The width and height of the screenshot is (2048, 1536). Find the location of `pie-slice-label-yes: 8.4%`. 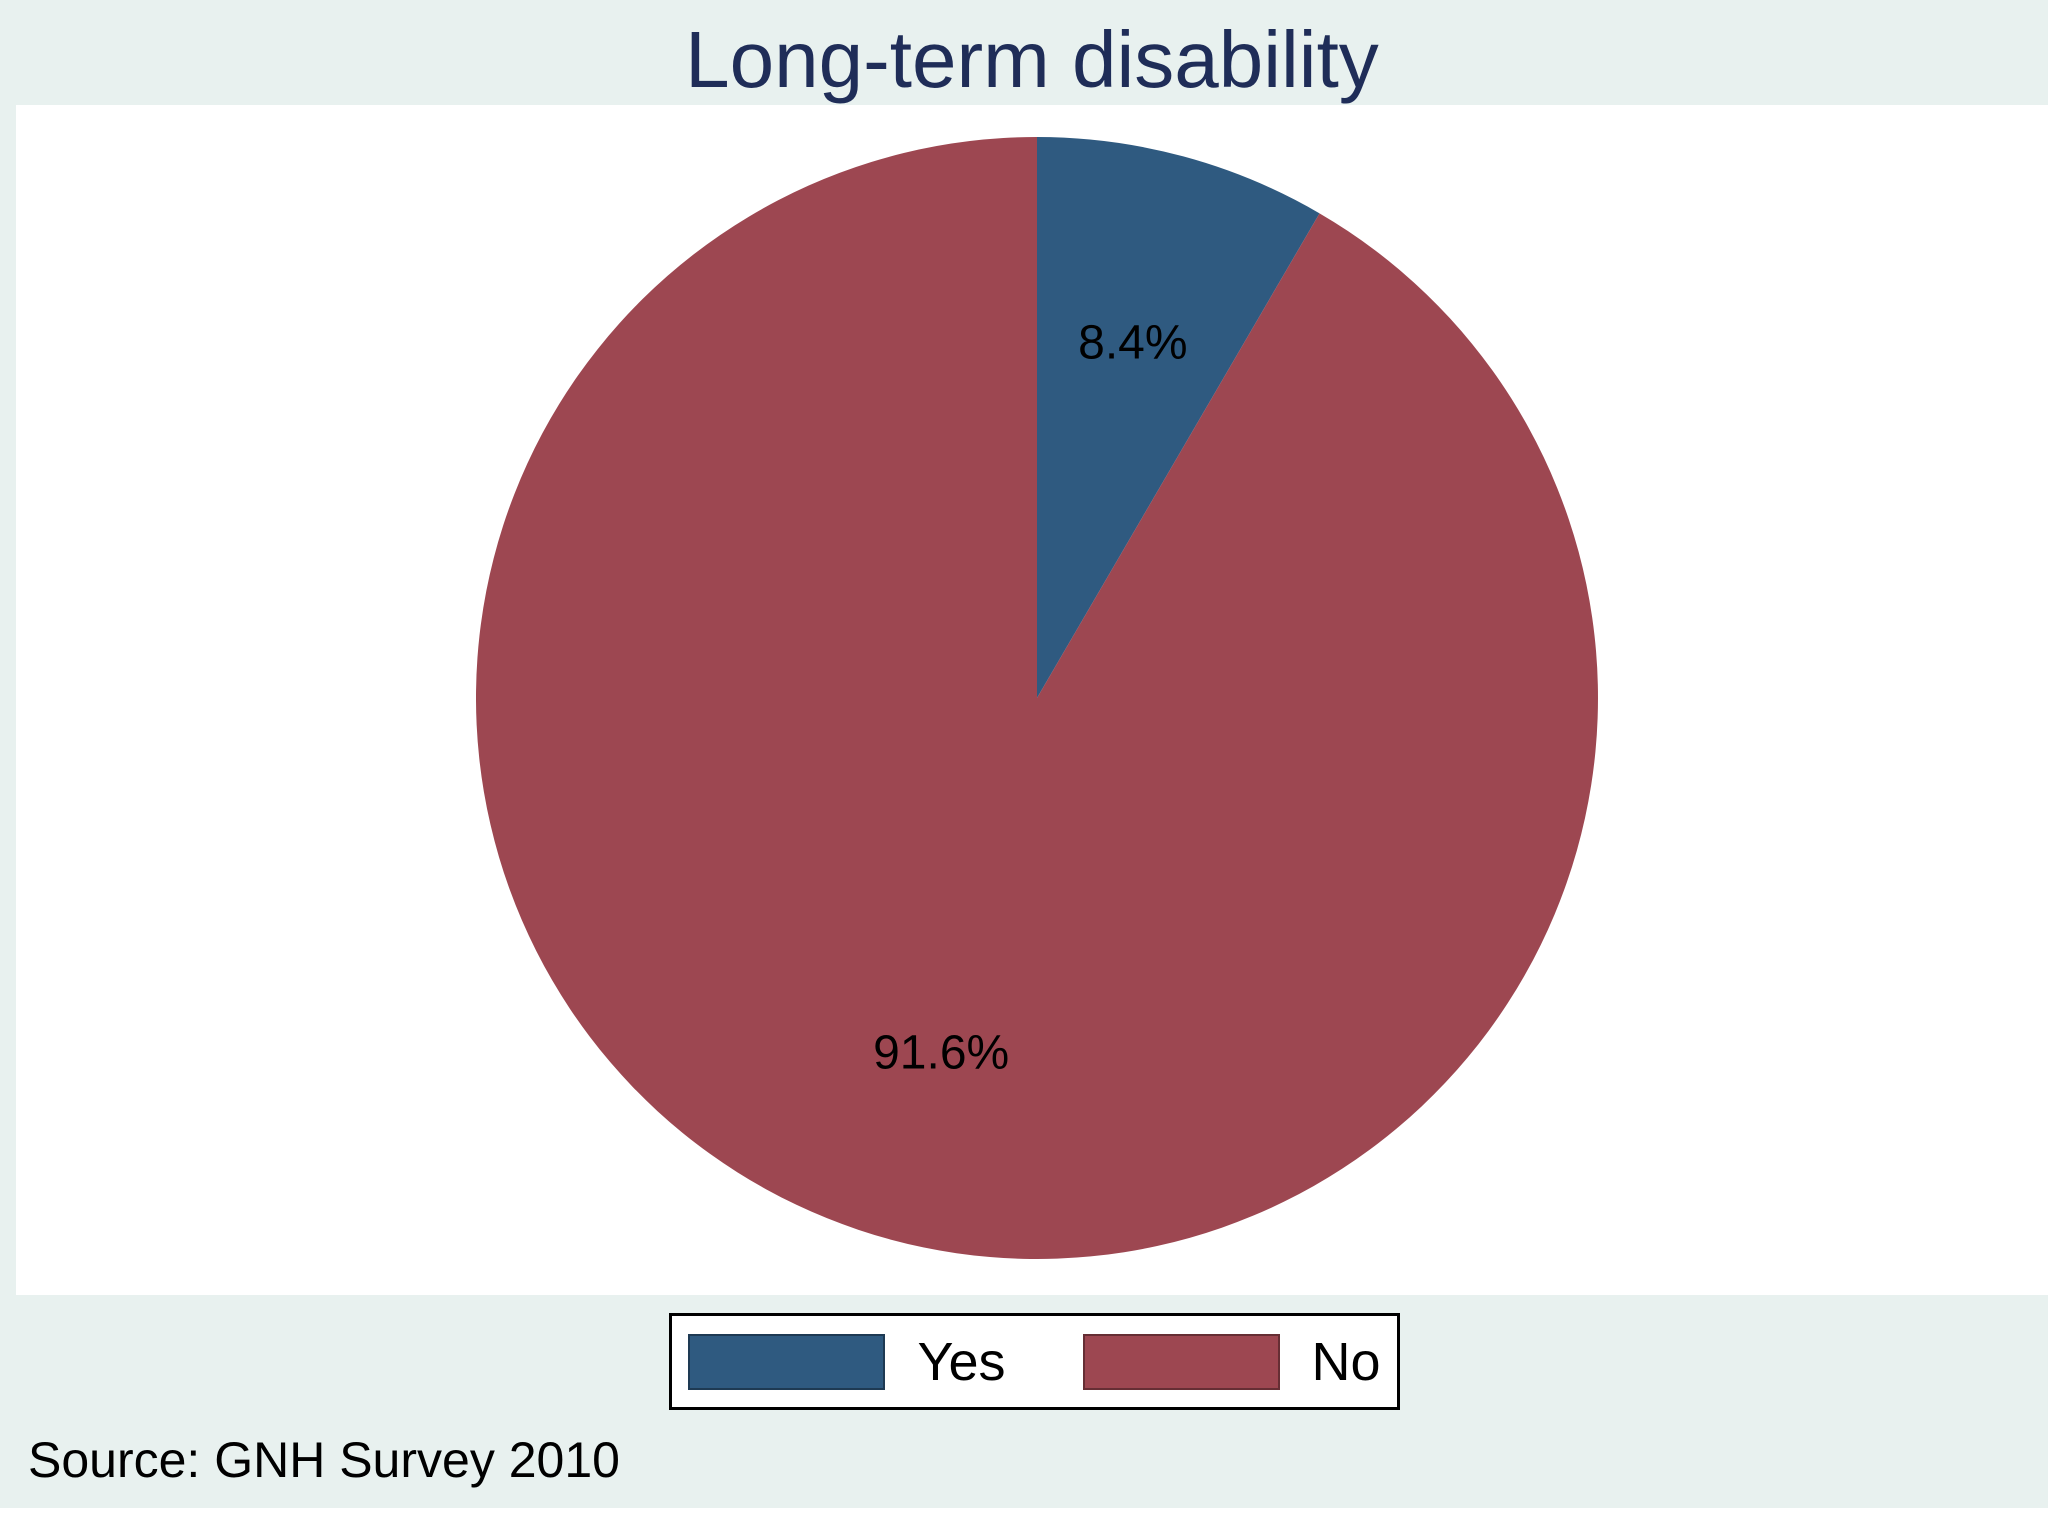

pie-slice-label-yes: 8.4% is located at coordinates (1133, 343).